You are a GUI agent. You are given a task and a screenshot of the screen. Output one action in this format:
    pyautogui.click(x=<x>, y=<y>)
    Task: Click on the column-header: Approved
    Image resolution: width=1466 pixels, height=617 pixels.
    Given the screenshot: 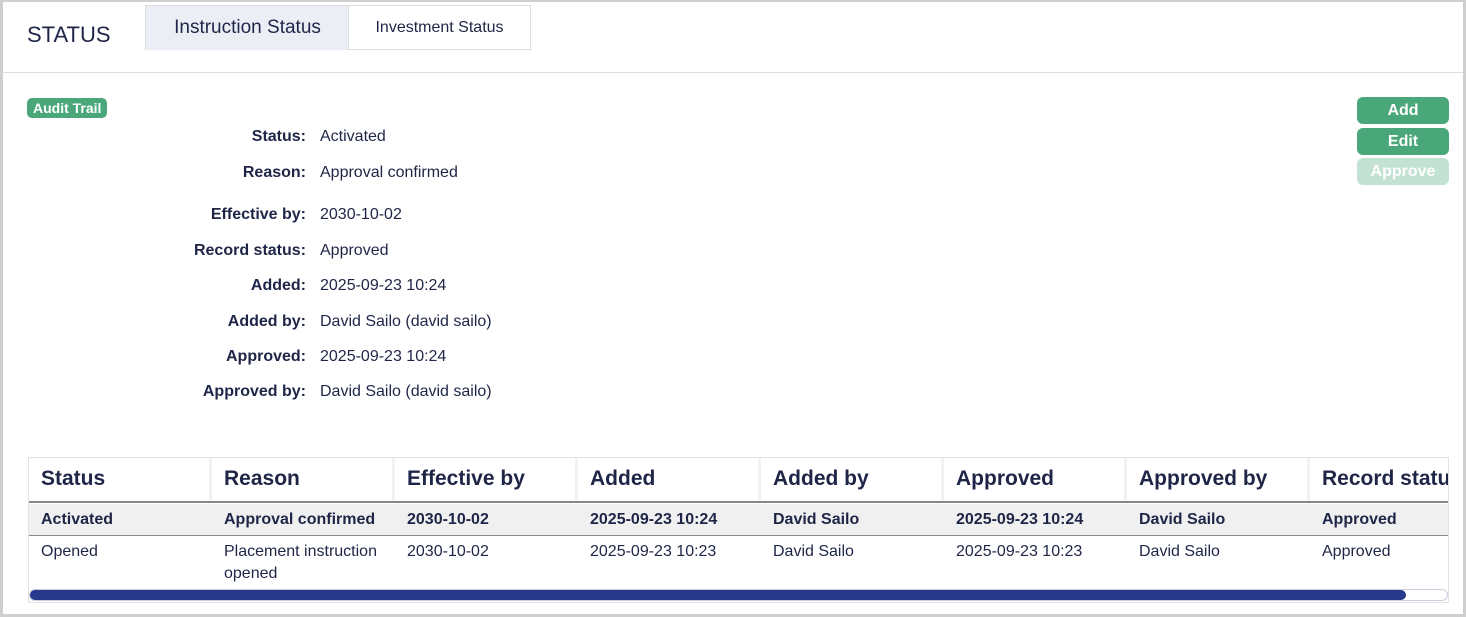 What is the action you would take?
    pyautogui.click(x=1035, y=479)
    